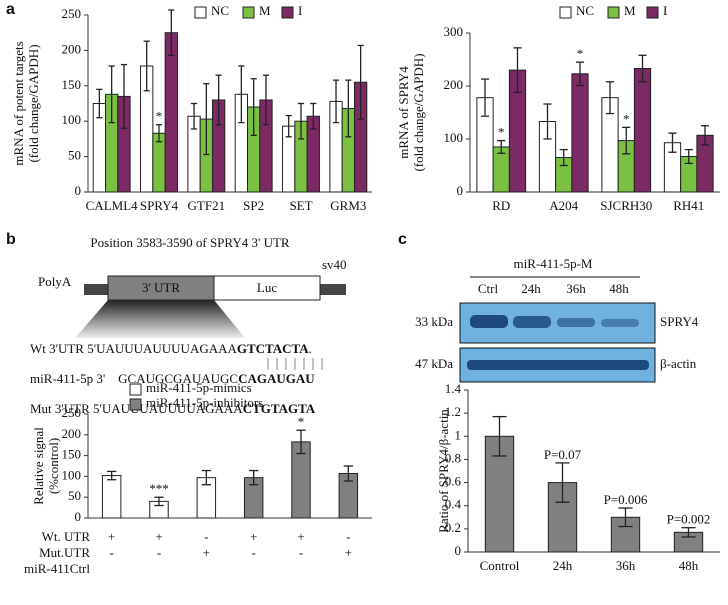 This screenshot has height=605, width=728. What do you see at coordinates (10, 9) in the screenshot?
I see `panel-label: a` at bounding box center [10, 9].